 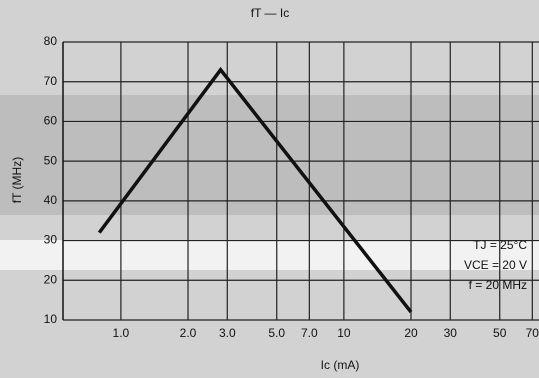 What do you see at coordinates (495, 265) in the screenshot?
I see `annotation: VCE = 20 V` at bounding box center [495, 265].